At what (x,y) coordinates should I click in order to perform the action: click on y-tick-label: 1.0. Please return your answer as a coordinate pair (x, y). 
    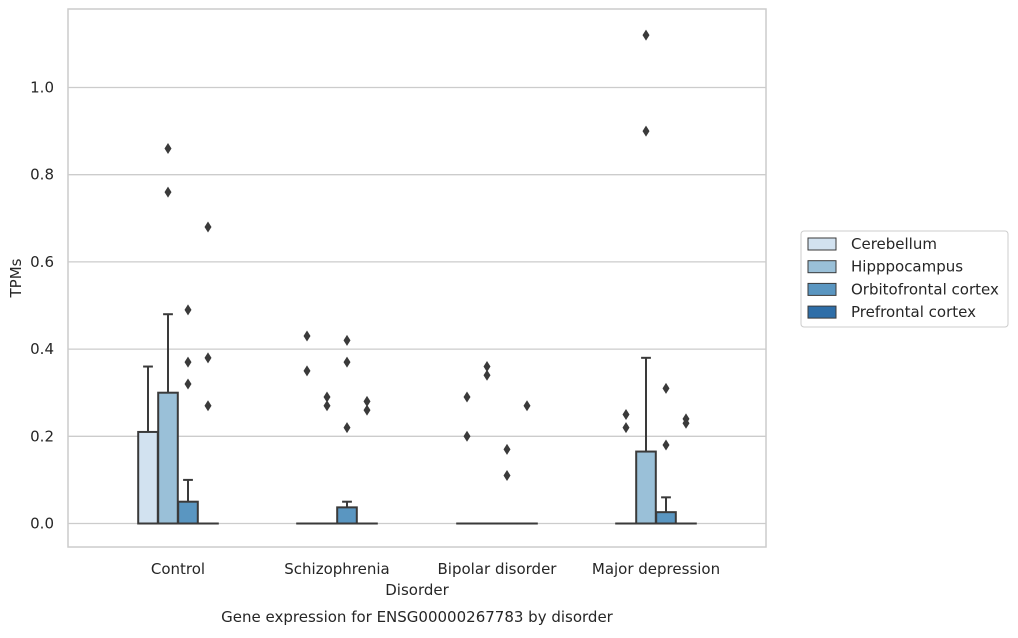
    Looking at the image, I should click on (42, 88).